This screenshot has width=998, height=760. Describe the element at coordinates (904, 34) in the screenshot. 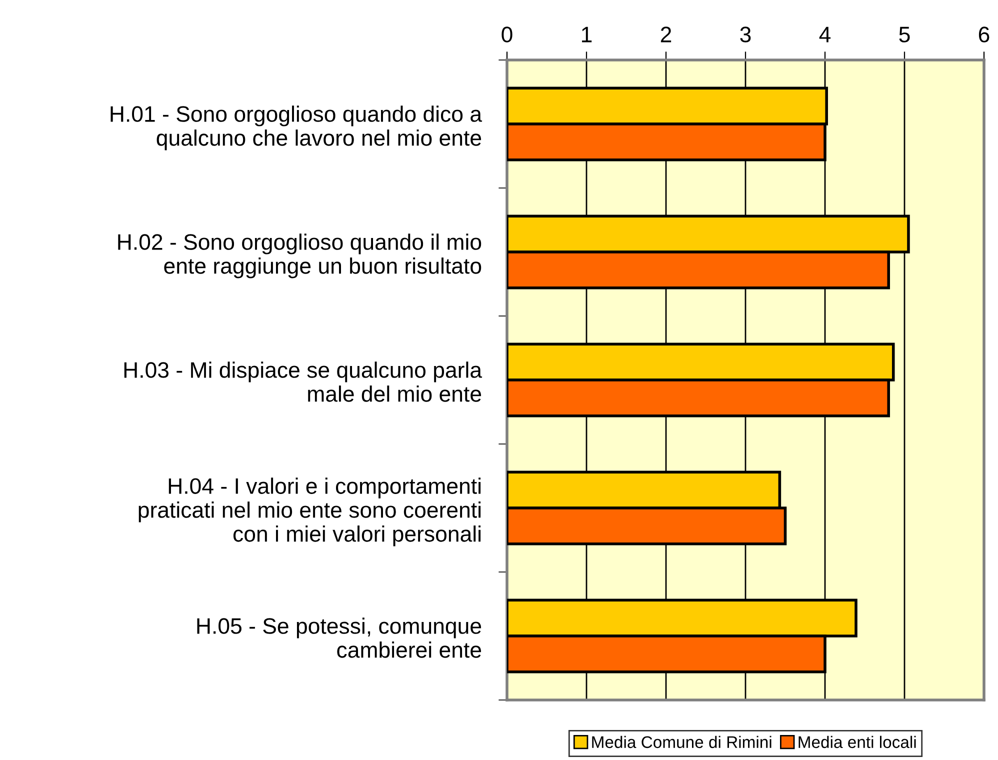

I see `x-tick-label: 5` at that location.